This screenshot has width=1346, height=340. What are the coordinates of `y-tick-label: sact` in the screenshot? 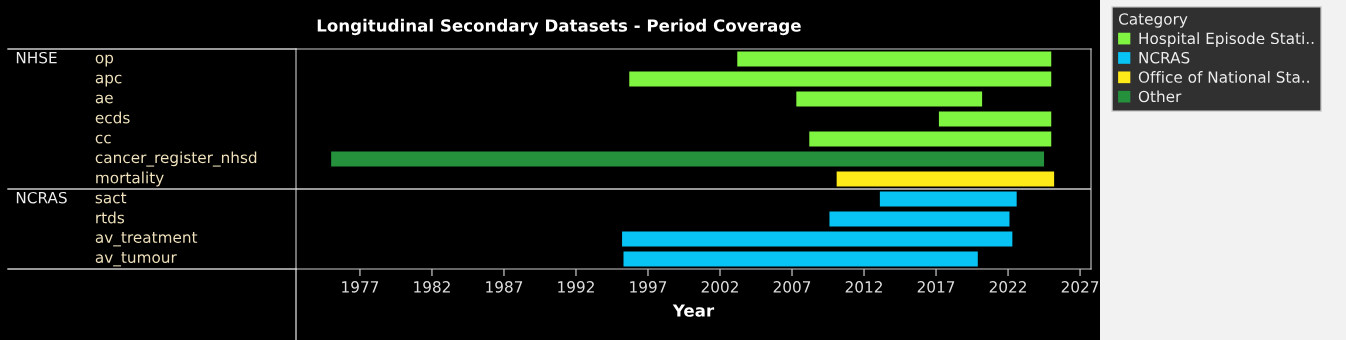 It's located at (111, 198).